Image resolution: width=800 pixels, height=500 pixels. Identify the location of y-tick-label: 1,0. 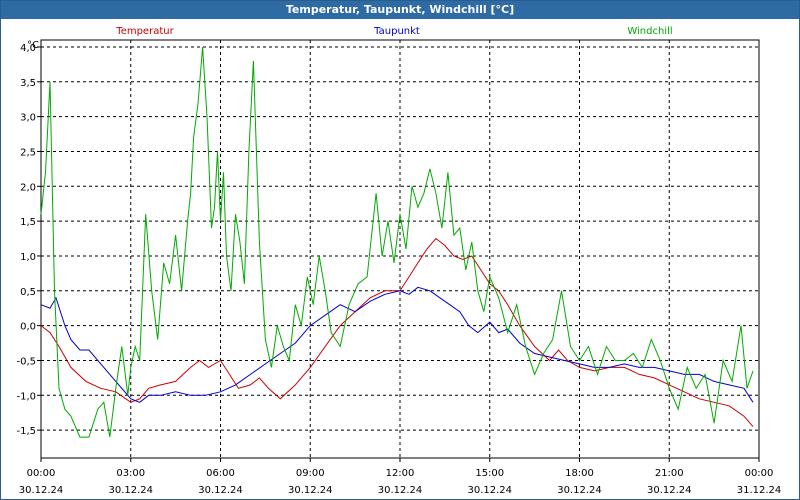
(28, 257).